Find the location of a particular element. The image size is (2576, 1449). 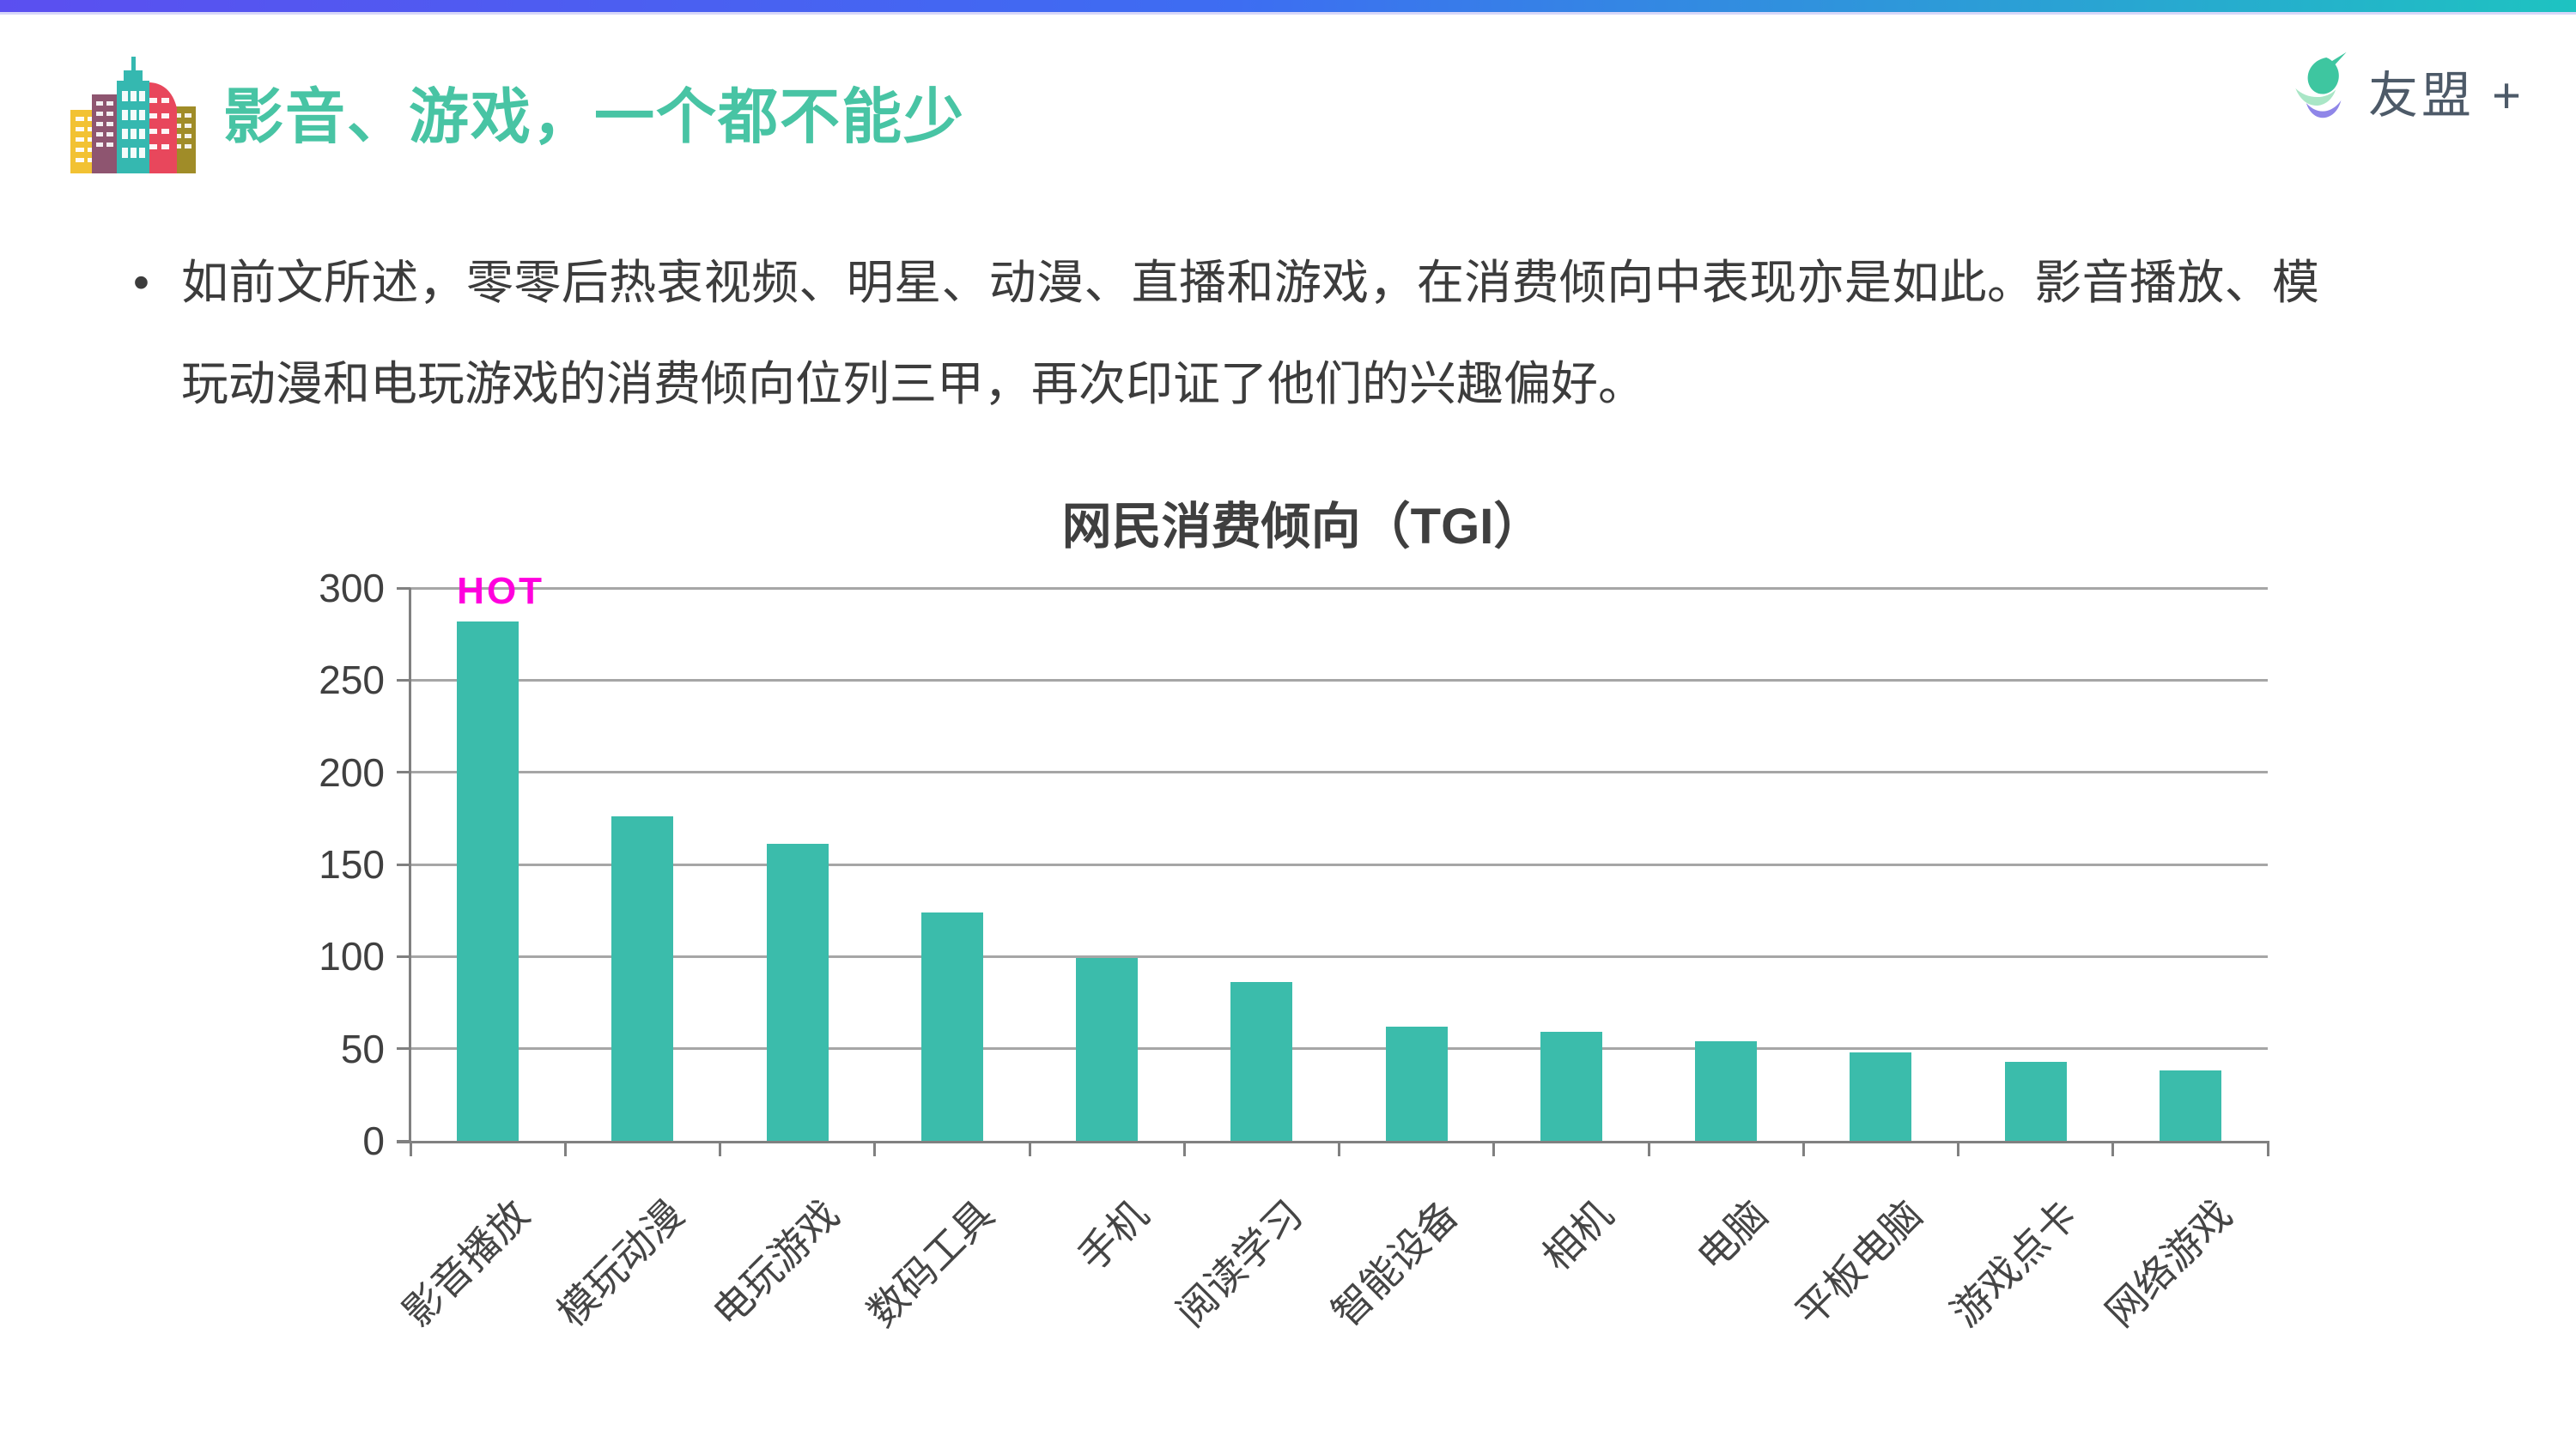

header: 影音、游戏，一个都不能少 is located at coordinates (517, 117).